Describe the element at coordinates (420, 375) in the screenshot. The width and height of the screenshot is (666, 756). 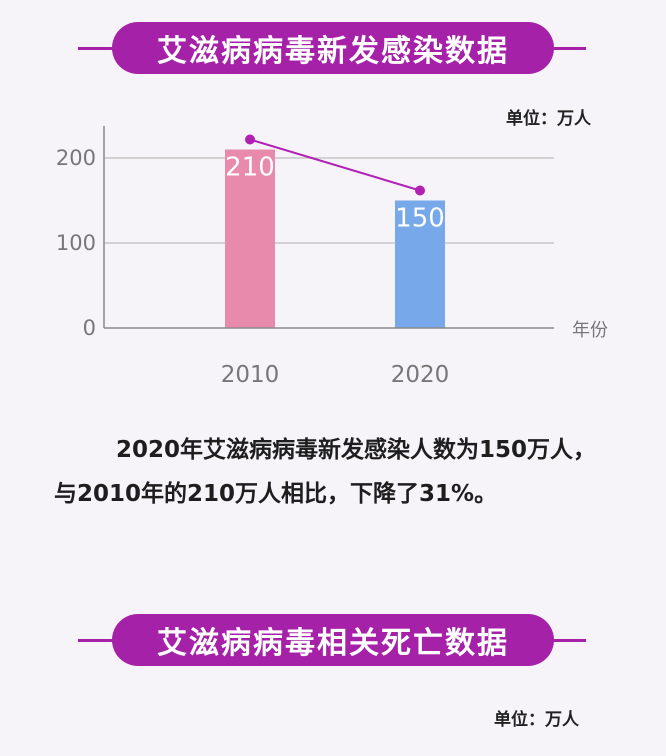
I see `x-tick-label: 2020` at that location.